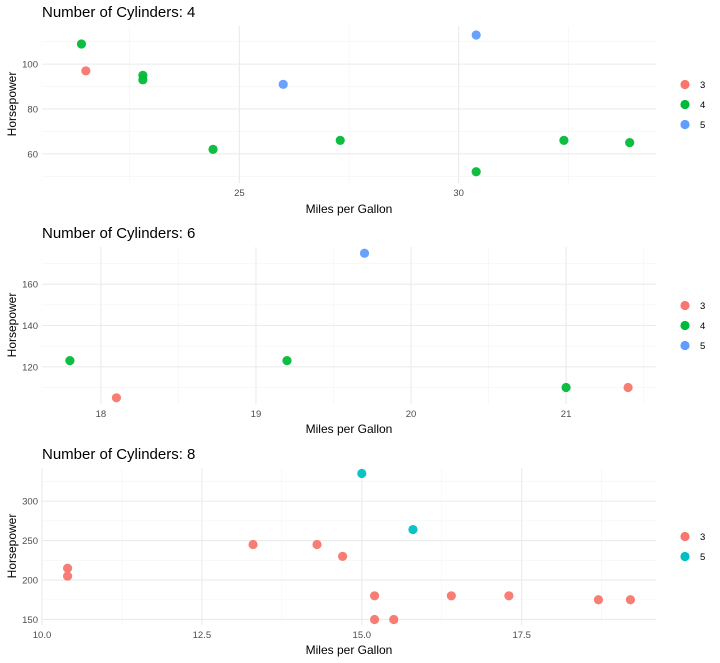 Image resolution: width=720 pixels, height=663 pixels. I want to click on panel-title: Number of Cylinders: 8, so click(118, 454).